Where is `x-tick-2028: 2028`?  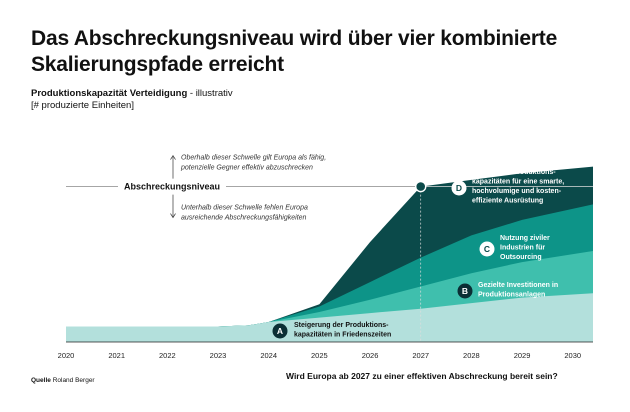 x-tick-2028: 2028 is located at coordinates (471, 355).